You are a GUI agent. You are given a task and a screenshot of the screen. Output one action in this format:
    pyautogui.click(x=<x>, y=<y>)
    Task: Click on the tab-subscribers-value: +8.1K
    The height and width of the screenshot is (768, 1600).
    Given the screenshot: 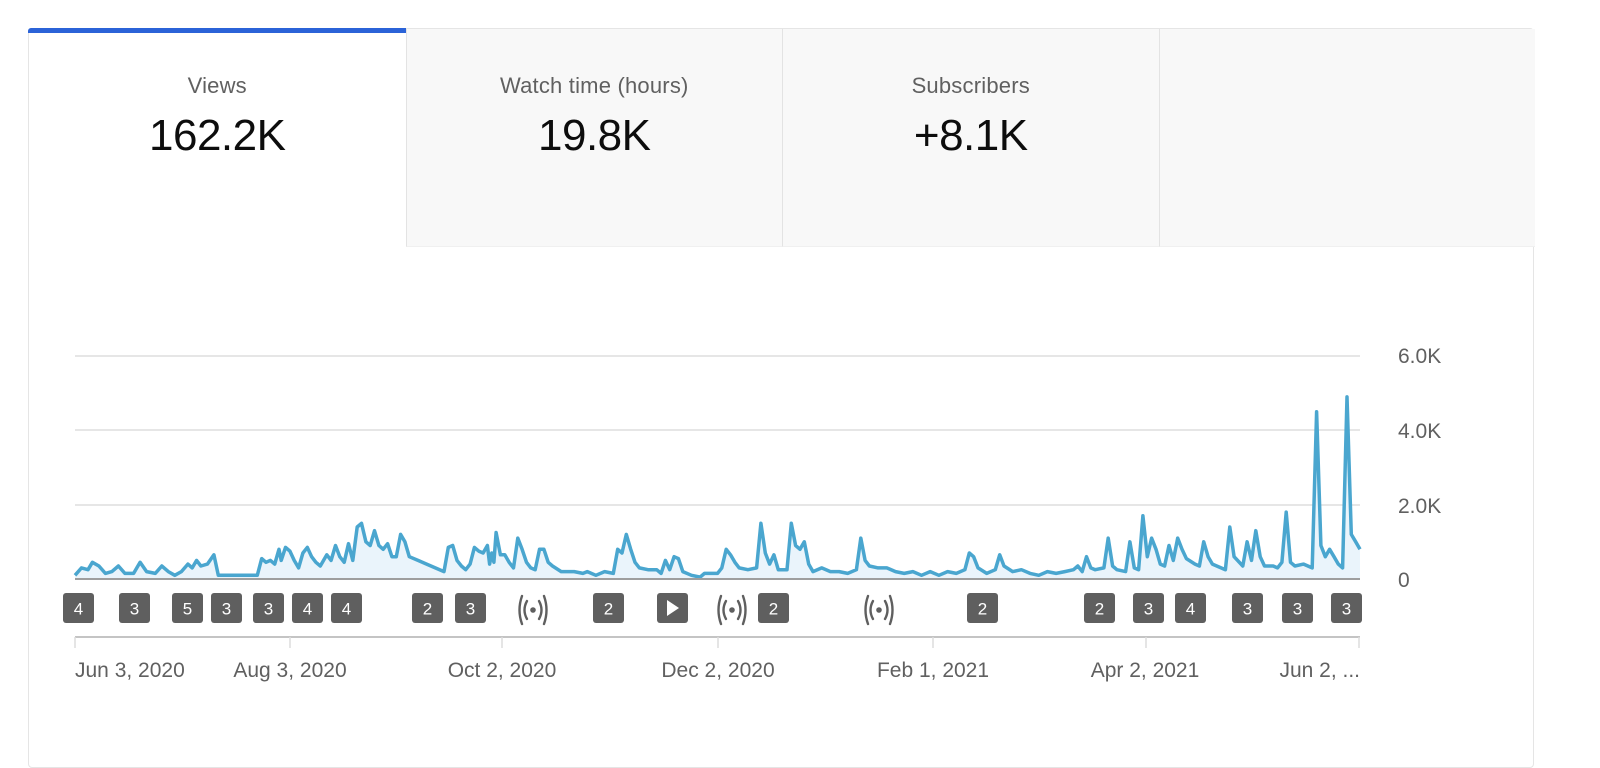 What is the action you would take?
    pyautogui.click(x=970, y=135)
    